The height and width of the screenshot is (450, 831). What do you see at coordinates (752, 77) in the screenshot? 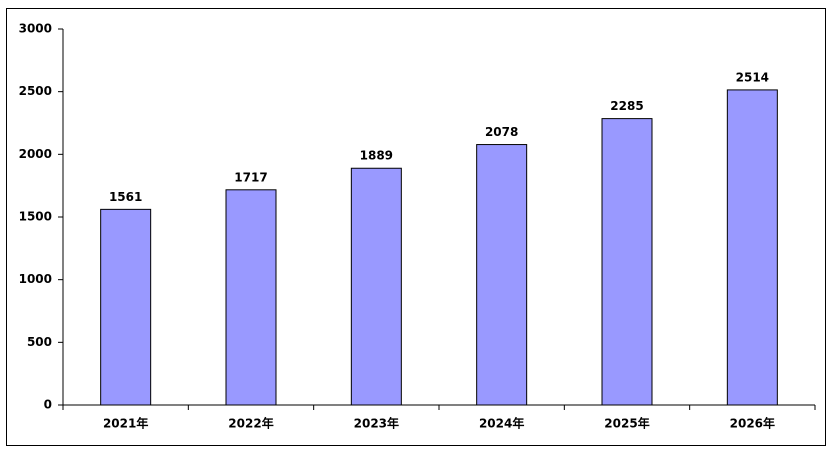
I see `data-label: 2514` at bounding box center [752, 77].